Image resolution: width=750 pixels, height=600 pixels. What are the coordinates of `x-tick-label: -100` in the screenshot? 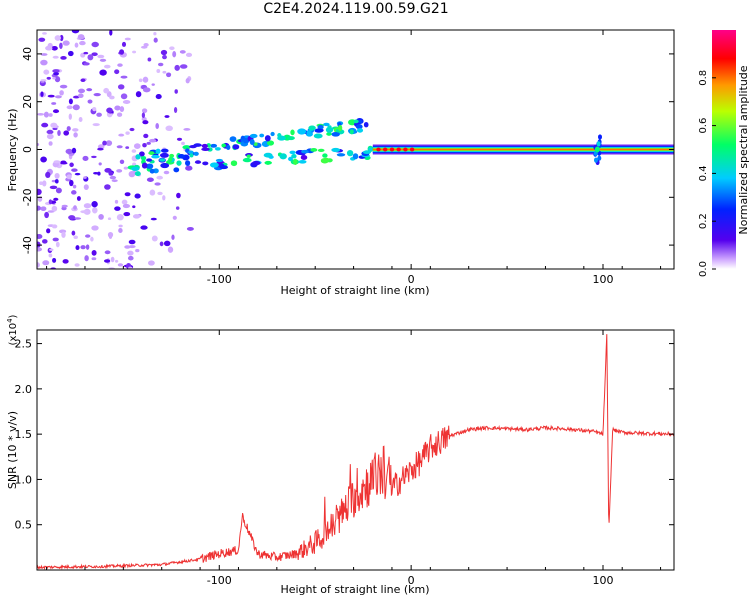 It's located at (219, 279).